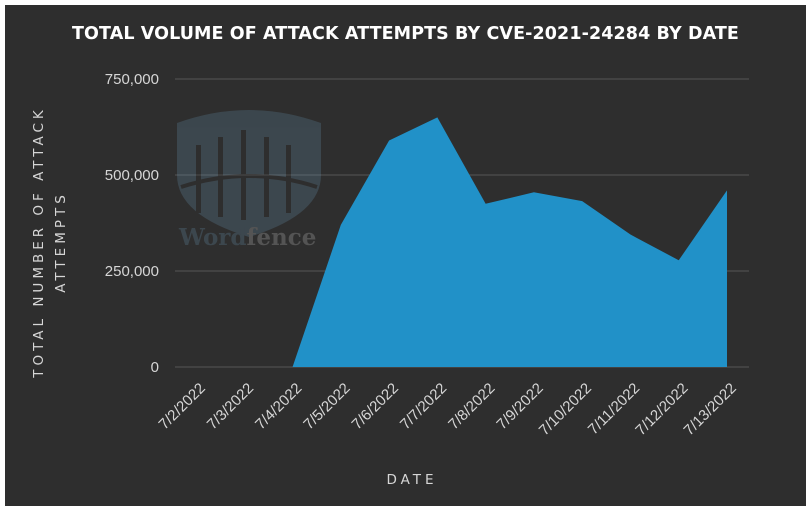 The height and width of the screenshot is (516, 811). I want to click on x-tick-label: 7/10/2022, so click(565, 409).